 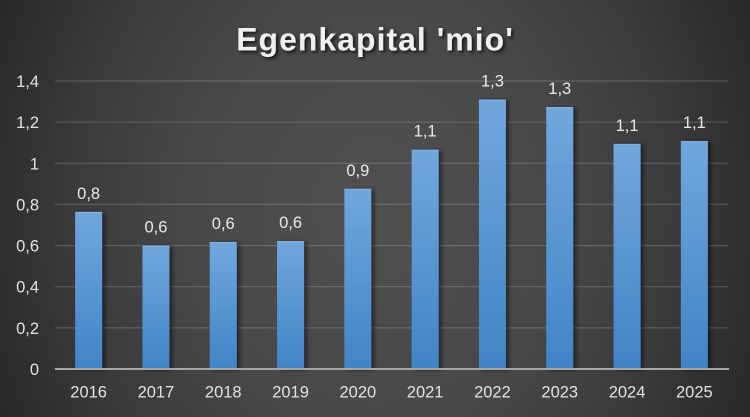 I want to click on svg-text: 2022, so click(x=492, y=393).